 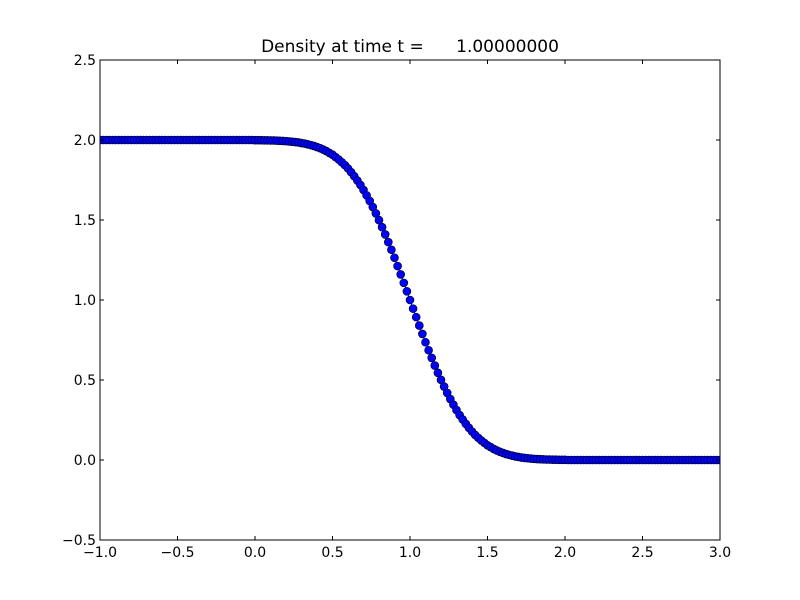 What do you see at coordinates (720, 553) in the screenshot?
I see `x-tick-label: 3.0` at bounding box center [720, 553].